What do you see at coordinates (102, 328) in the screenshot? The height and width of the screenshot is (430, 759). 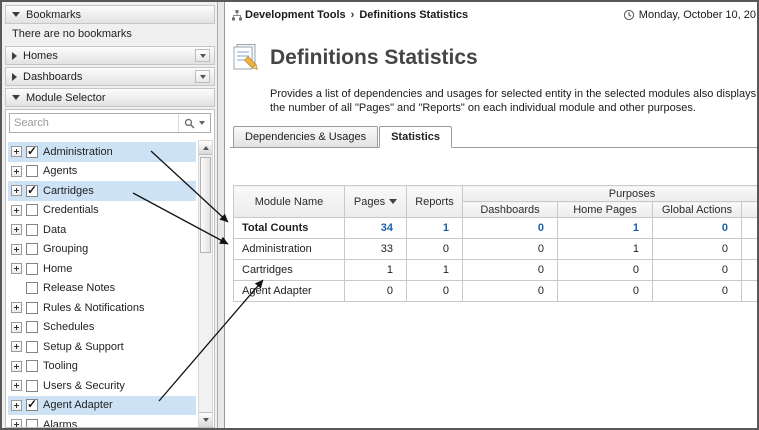 I see `tree-item-schedules: Schedules` at bounding box center [102, 328].